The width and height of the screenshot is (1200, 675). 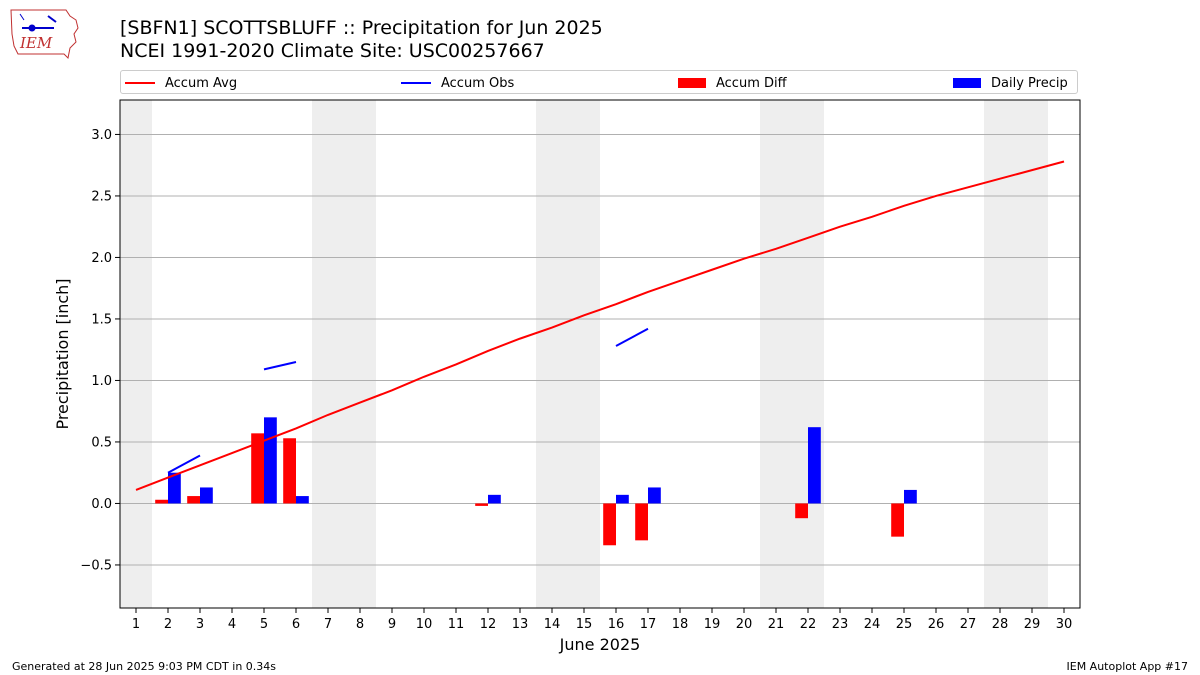 What do you see at coordinates (808, 624) in the screenshot?
I see `x-tick-label: 22` at bounding box center [808, 624].